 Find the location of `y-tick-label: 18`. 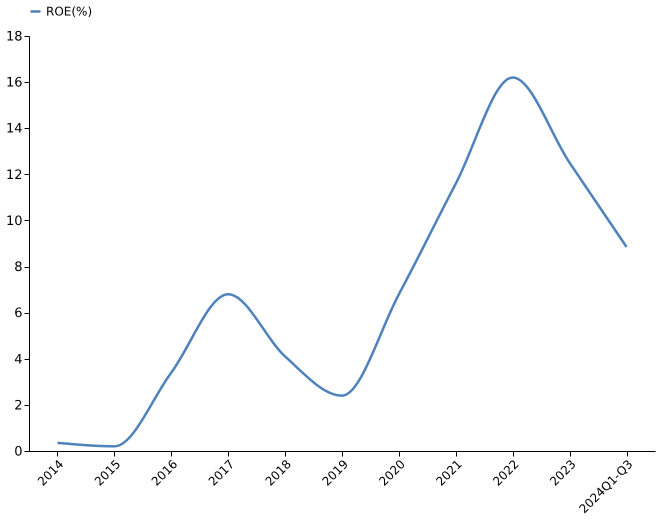

y-tick-label: 18 is located at coordinates (14, 37).